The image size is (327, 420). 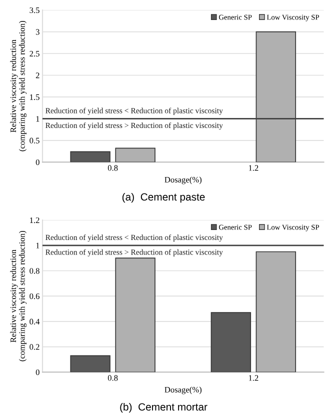 What do you see at coordinates (35, 220) in the screenshot?
I see `y-tick-label: 1.2` at bounding box center [35, 220].